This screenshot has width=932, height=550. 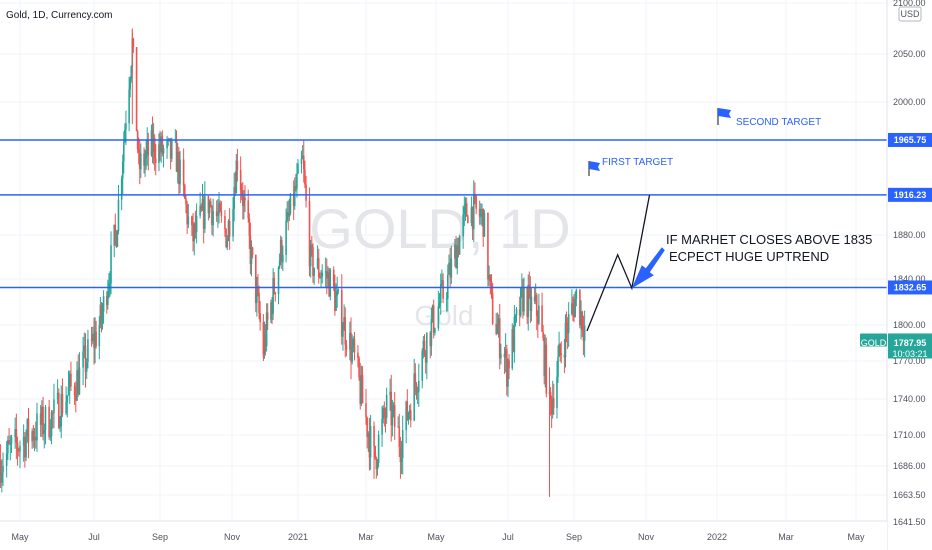 What do you see at coordinates (909, 279) in the screenshot?
I see `price-tick-label: 1840.00` at bounding box center [909, 279].